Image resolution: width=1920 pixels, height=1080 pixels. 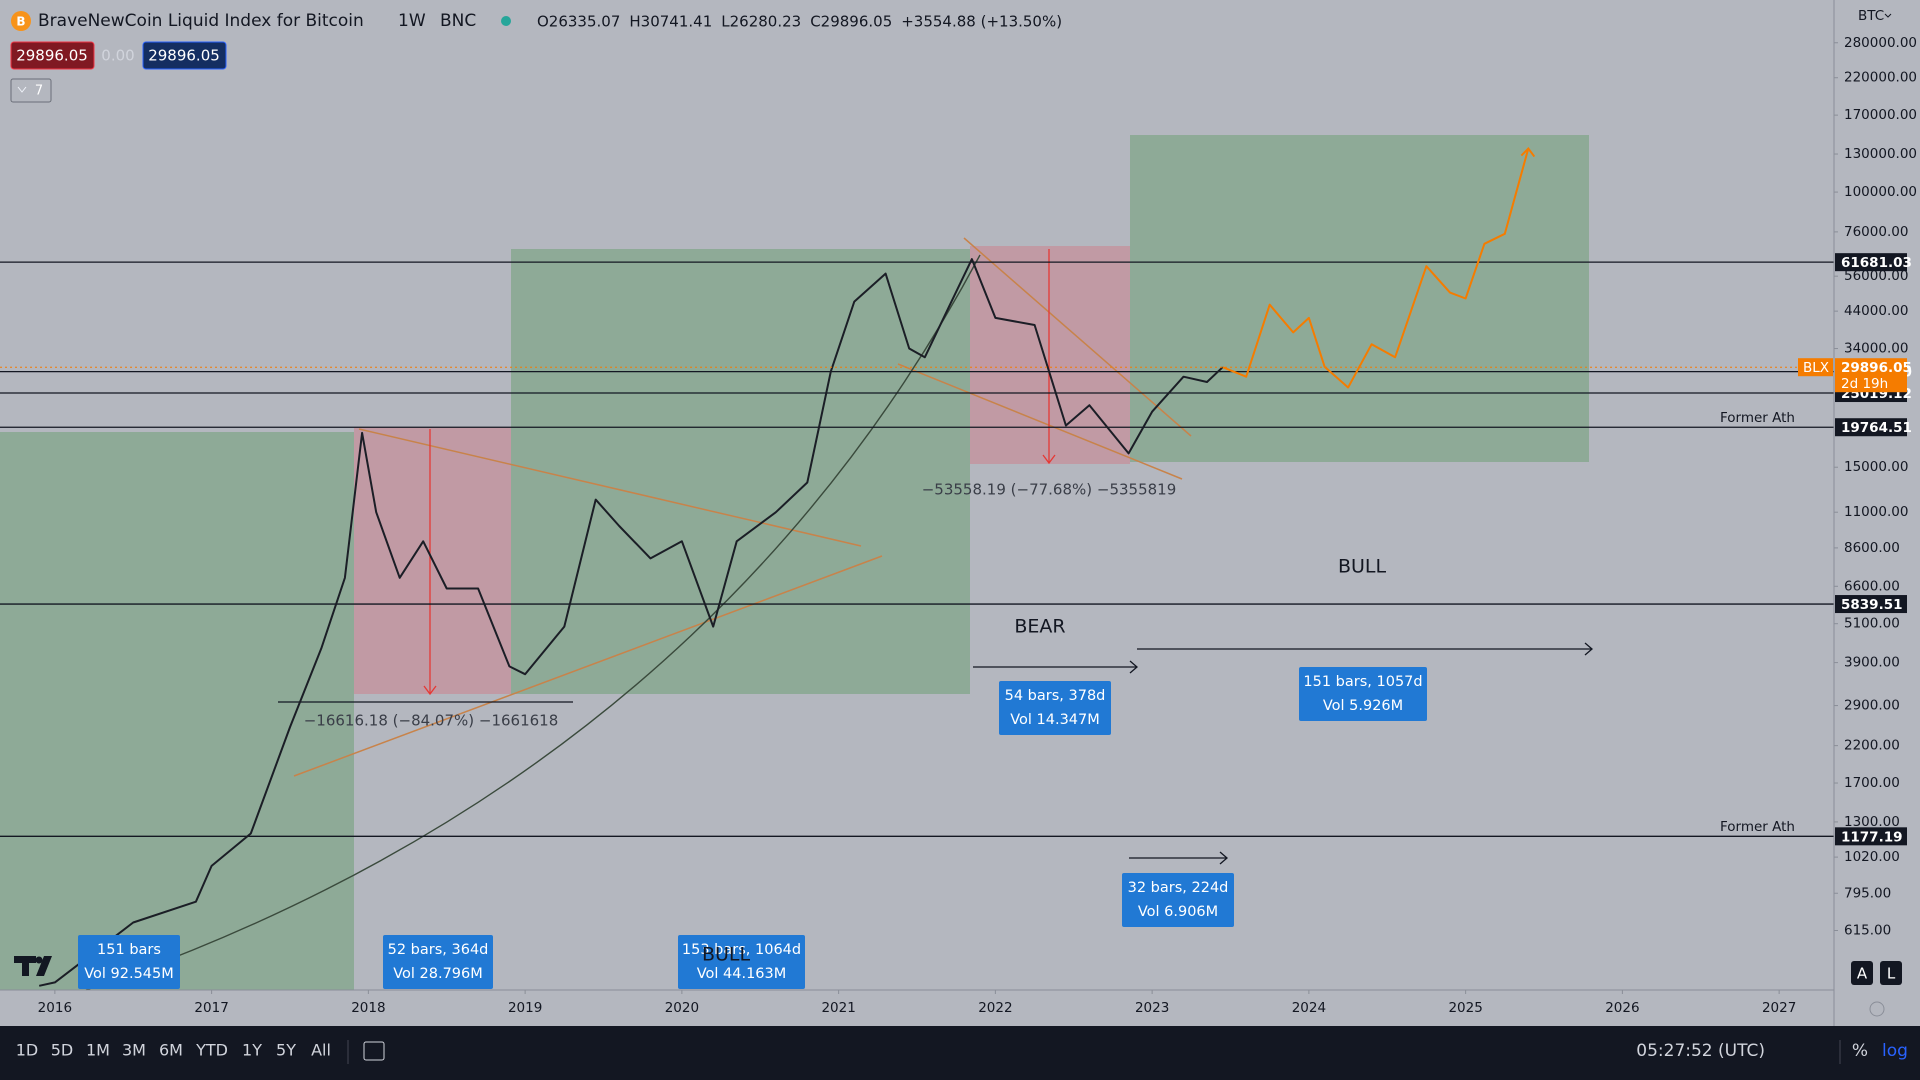 What do you see at coordinates (98, 1050) in the screenshot?
I see `timeframe-button: 1M` at bounding box center [98, 1050].